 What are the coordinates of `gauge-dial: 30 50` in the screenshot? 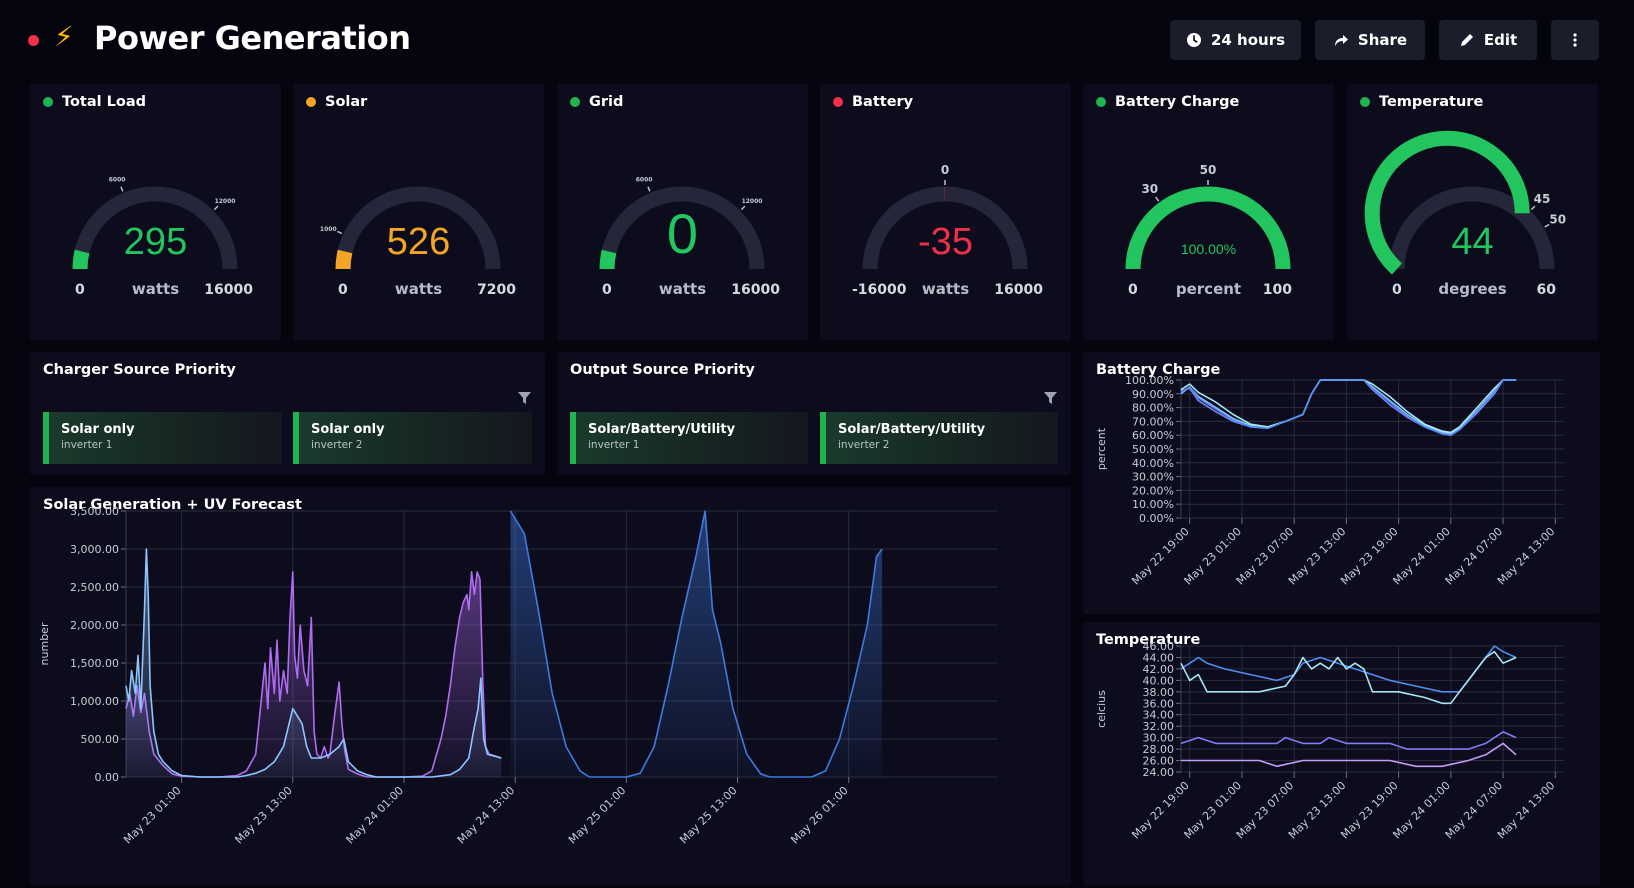 It's located at (1208, 216).